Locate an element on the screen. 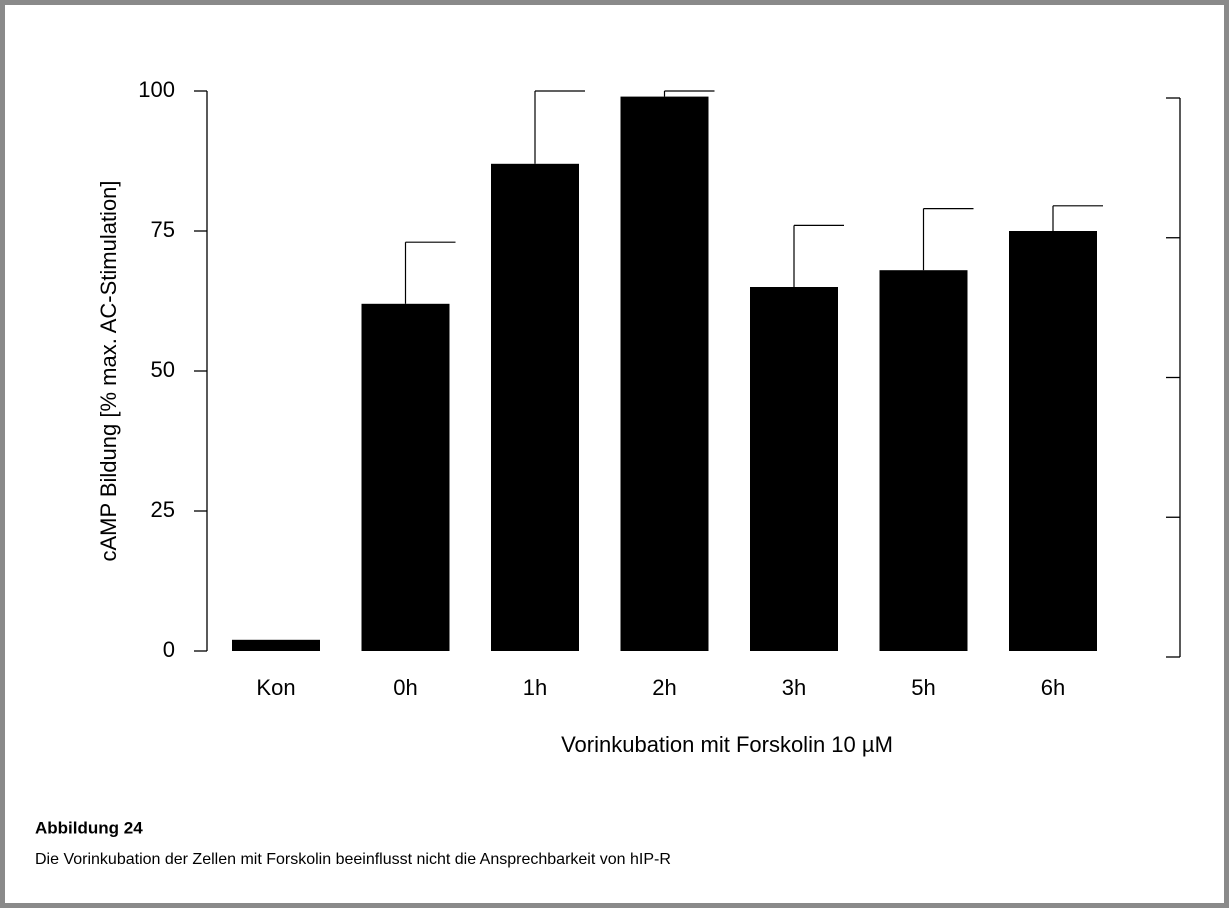  y-tick-label: 75 is located at coordinates (163, 229).